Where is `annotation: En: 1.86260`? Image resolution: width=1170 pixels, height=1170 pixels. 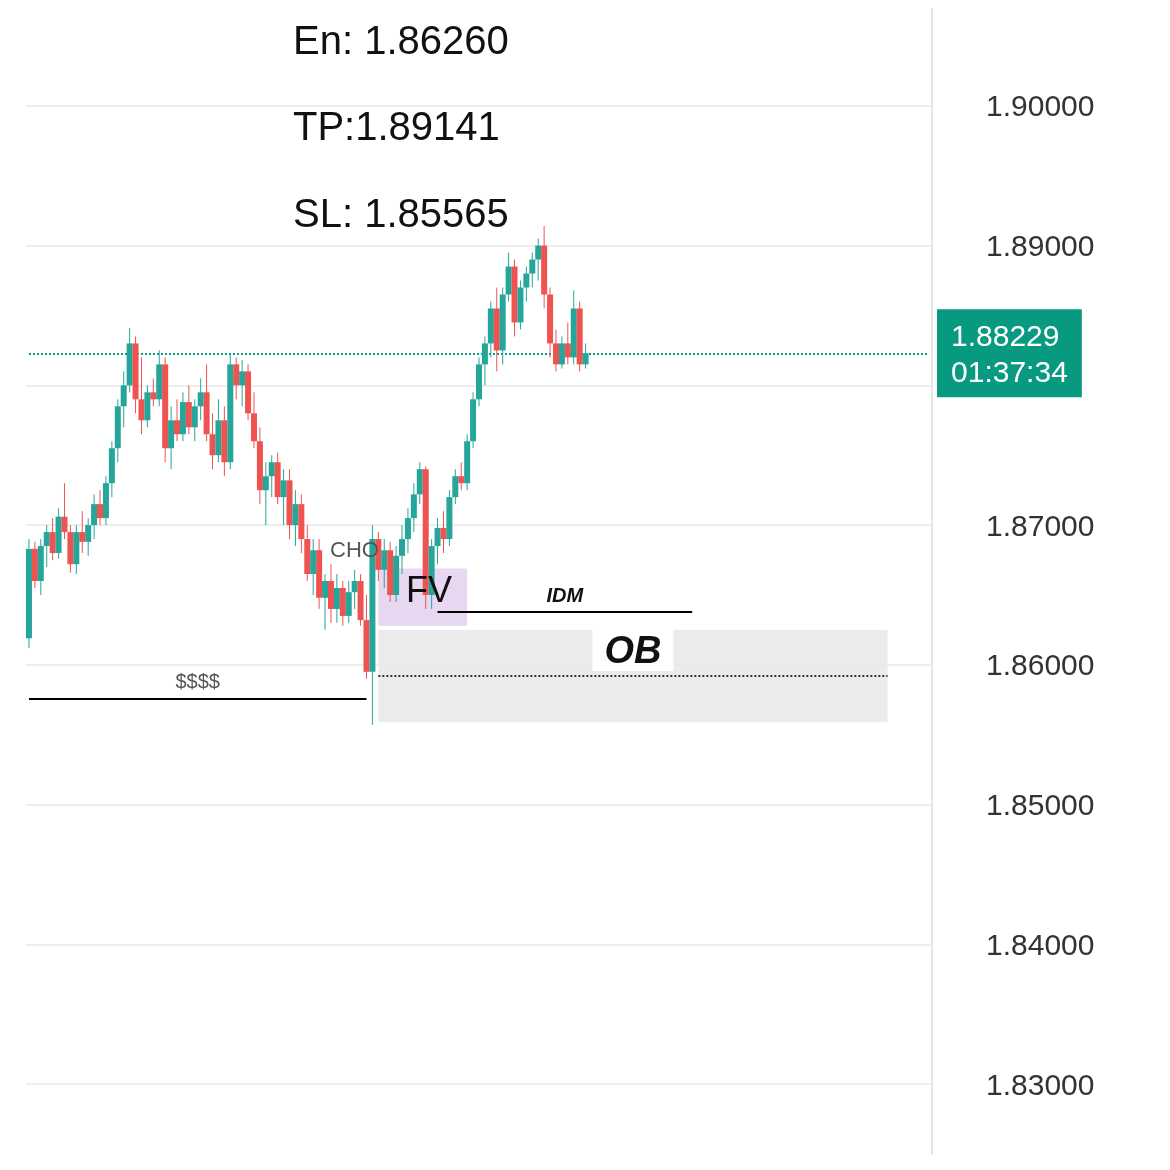
annotation: En: 1.86260 is located at coordinates (401, 40).